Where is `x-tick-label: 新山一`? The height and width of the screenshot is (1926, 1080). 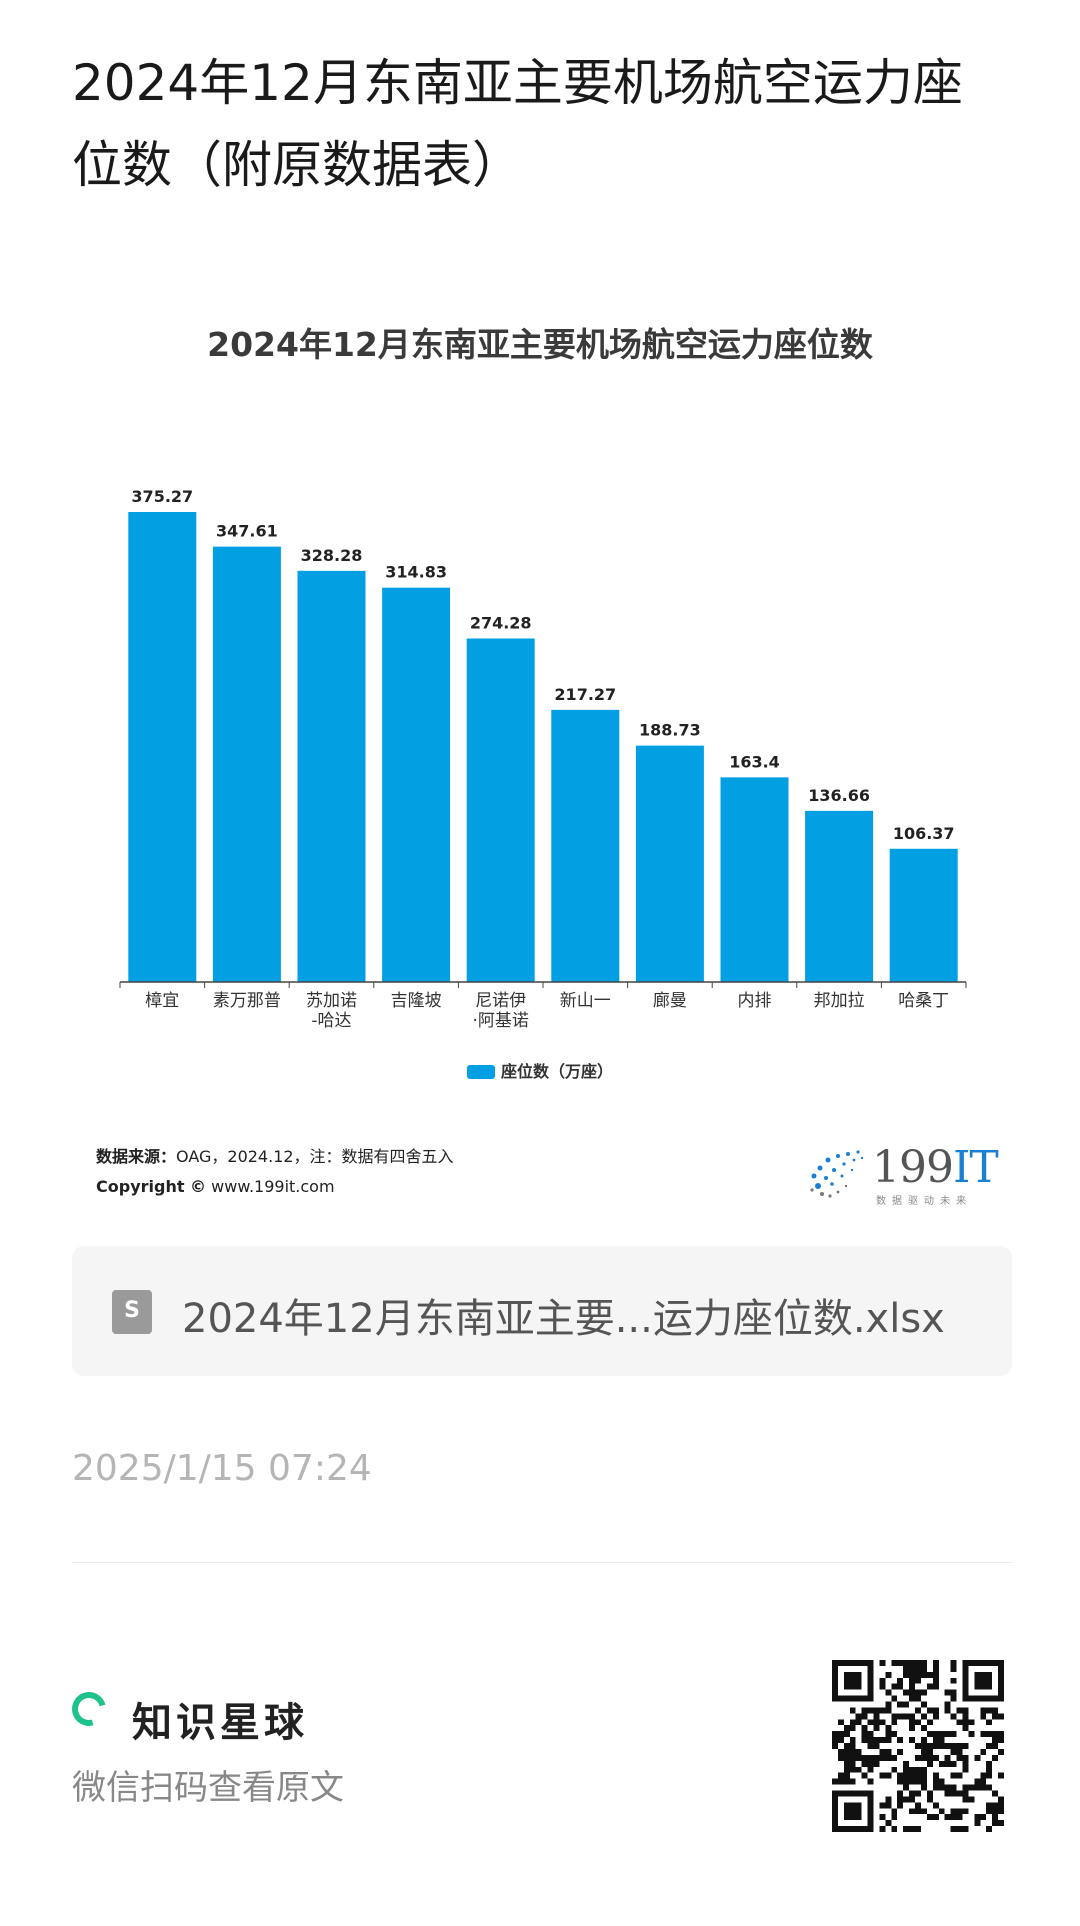
x-tick-label: 新山一 is located at coordinates (585, 1001).